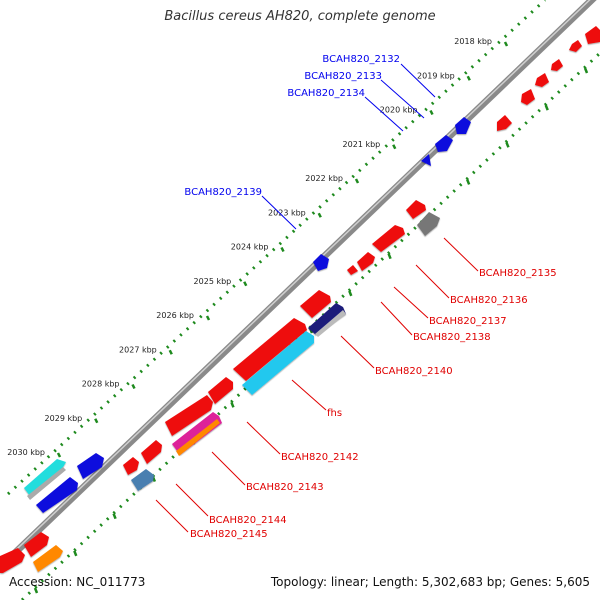 This screenshot has width=600, height=600. I want to click on ruler-label: 2021 kbp, so click(362, 144).